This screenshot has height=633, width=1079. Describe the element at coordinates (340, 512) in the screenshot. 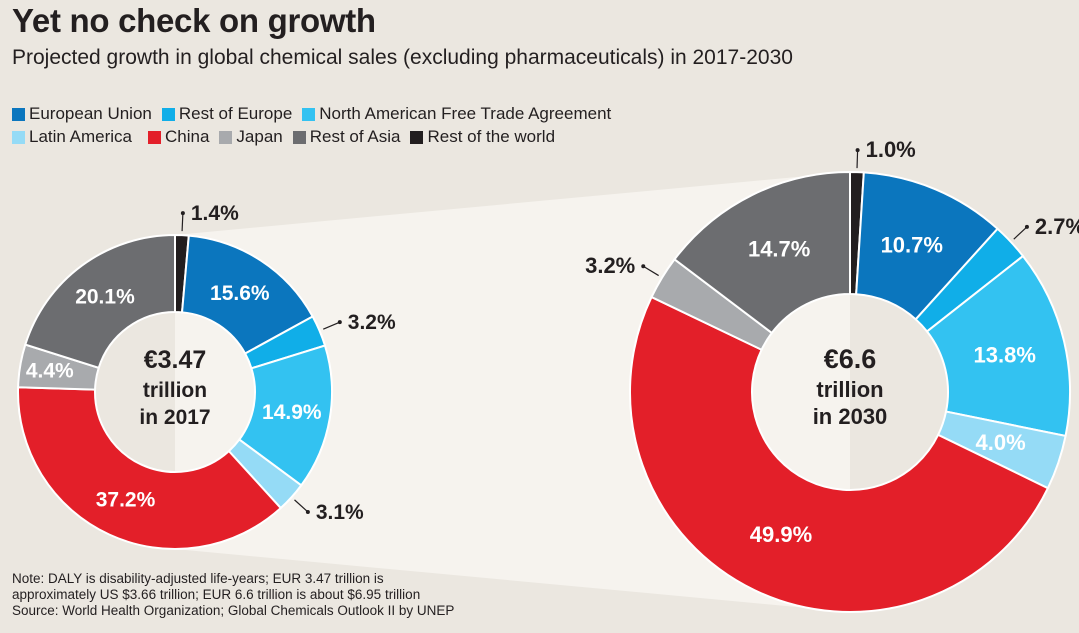

I see `slice-label: 3.1%` at that location.